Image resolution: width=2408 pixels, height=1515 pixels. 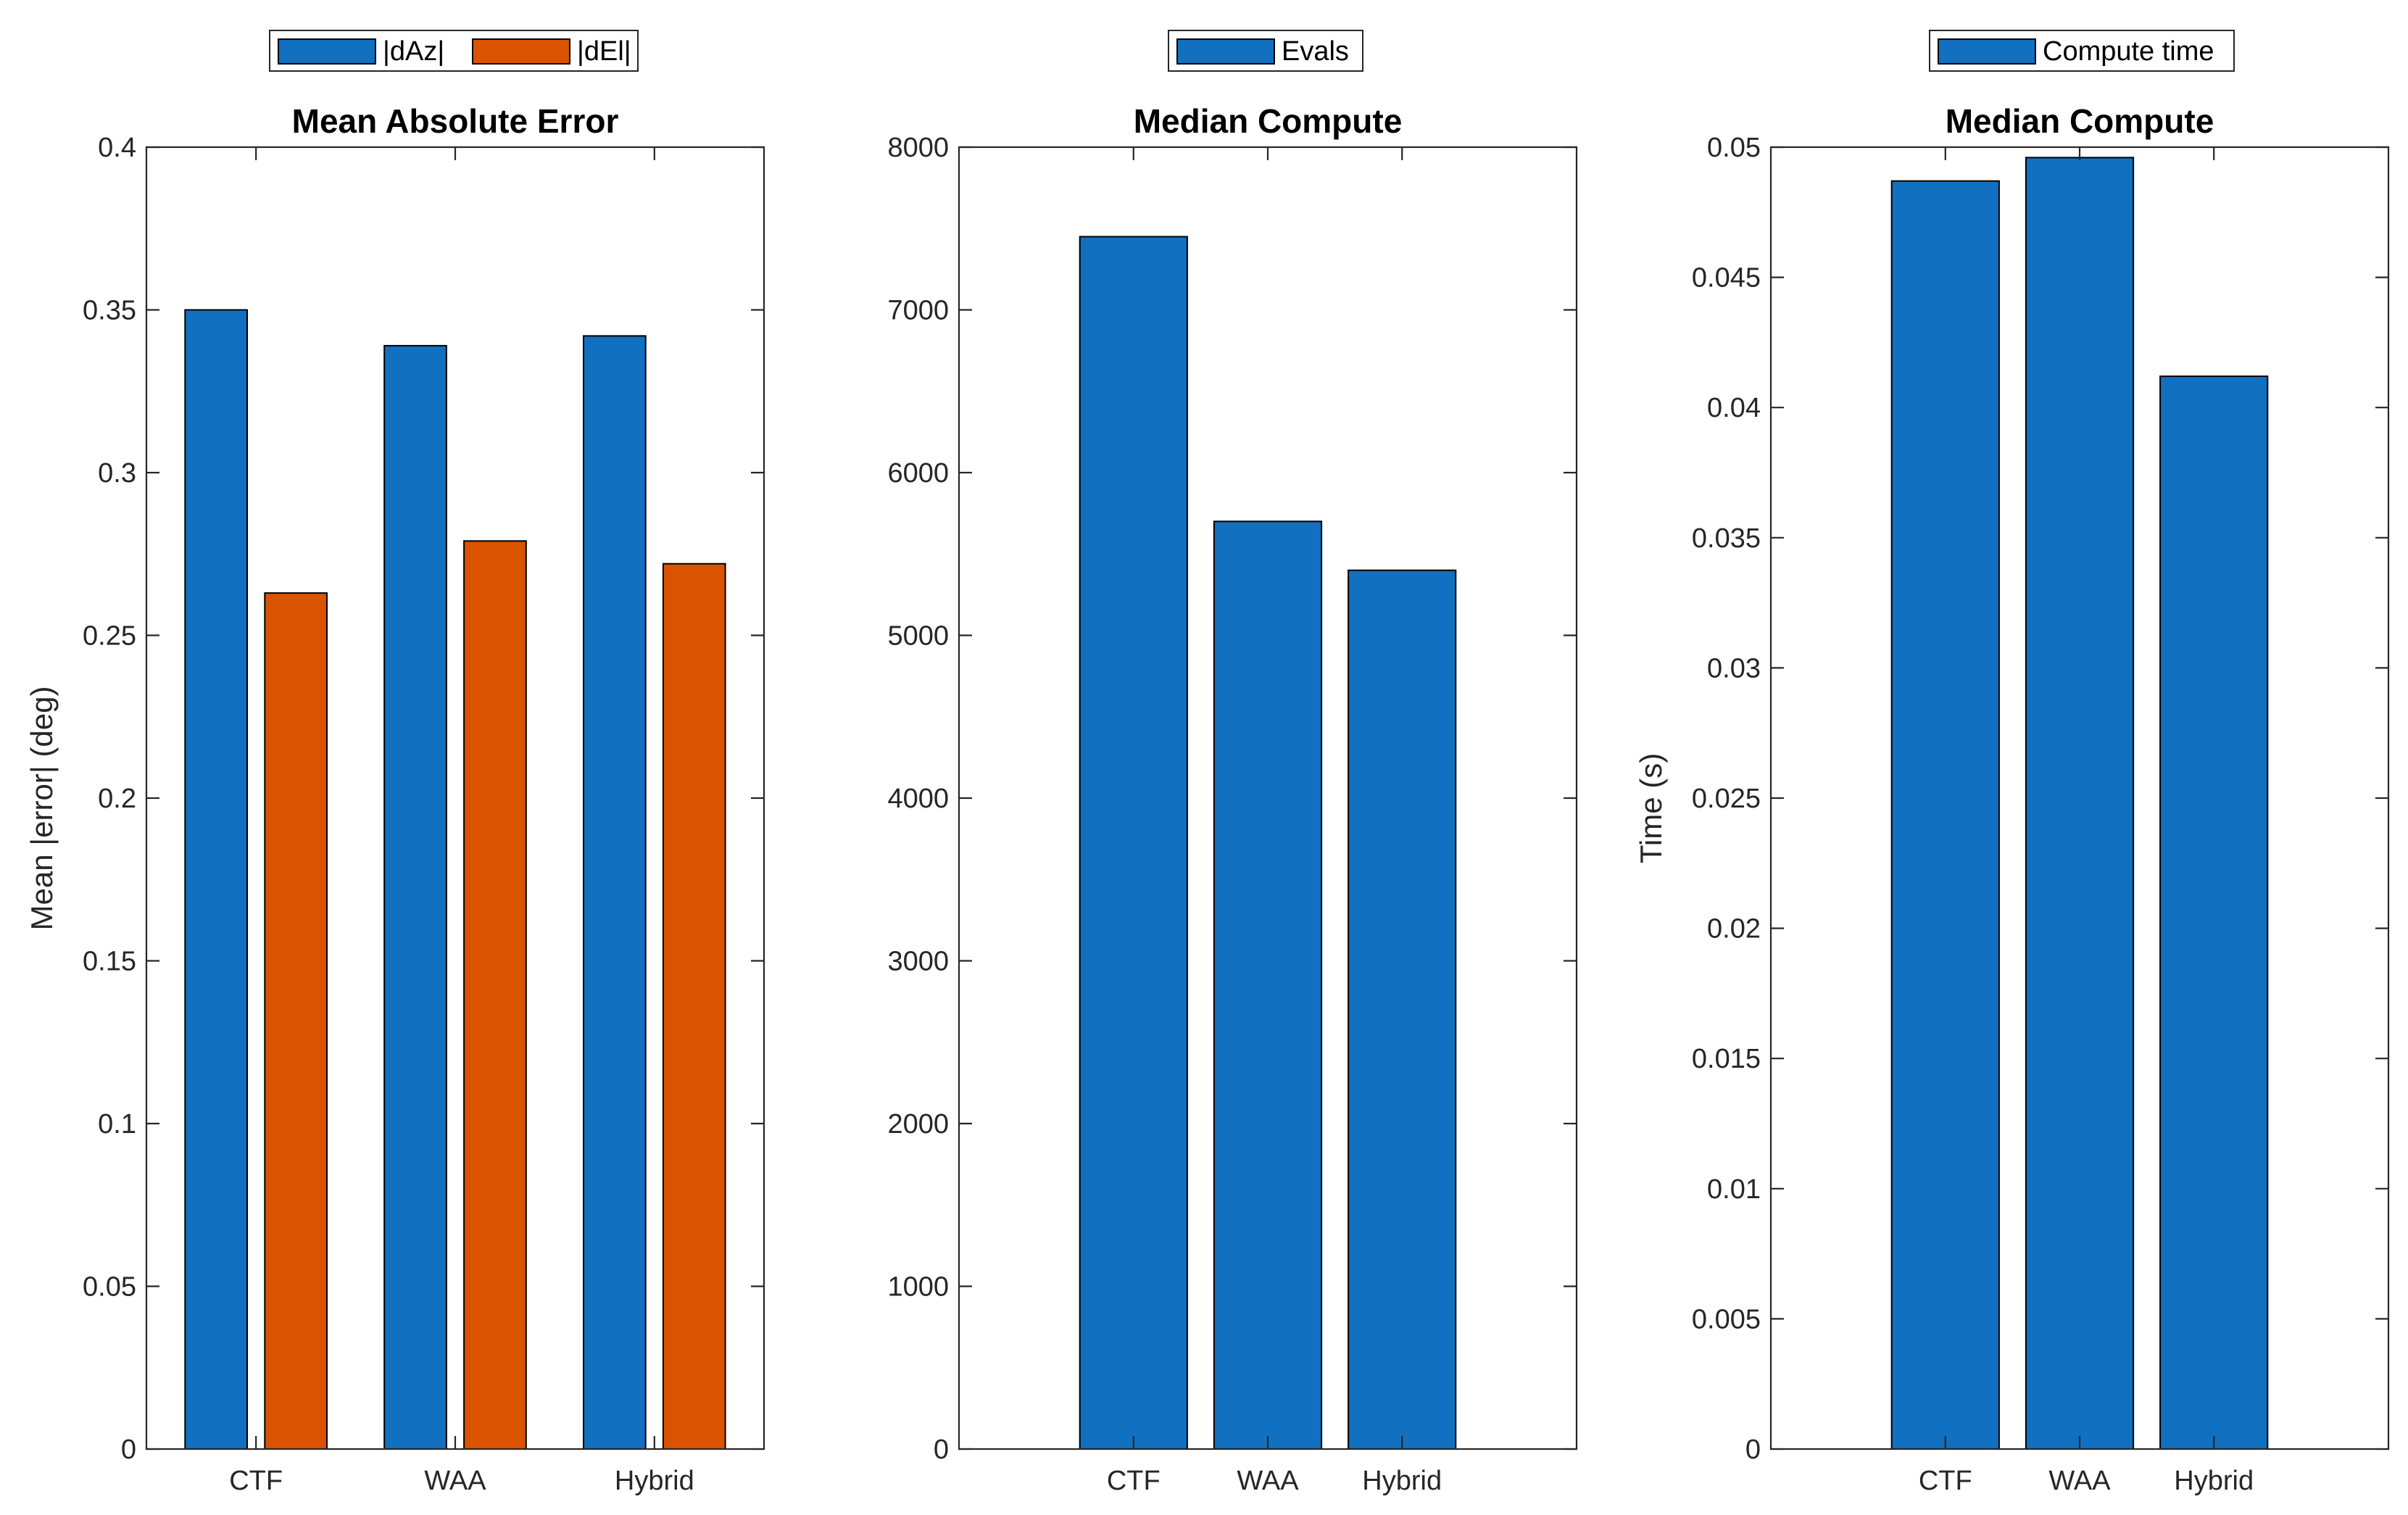 I want to click on ytick-label: 0.035, so click(x=1726, y=538).